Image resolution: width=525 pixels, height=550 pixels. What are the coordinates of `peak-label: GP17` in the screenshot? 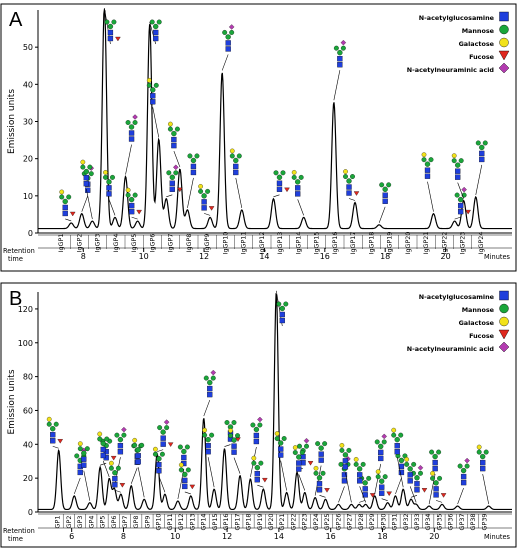 It's located at (237, 522).